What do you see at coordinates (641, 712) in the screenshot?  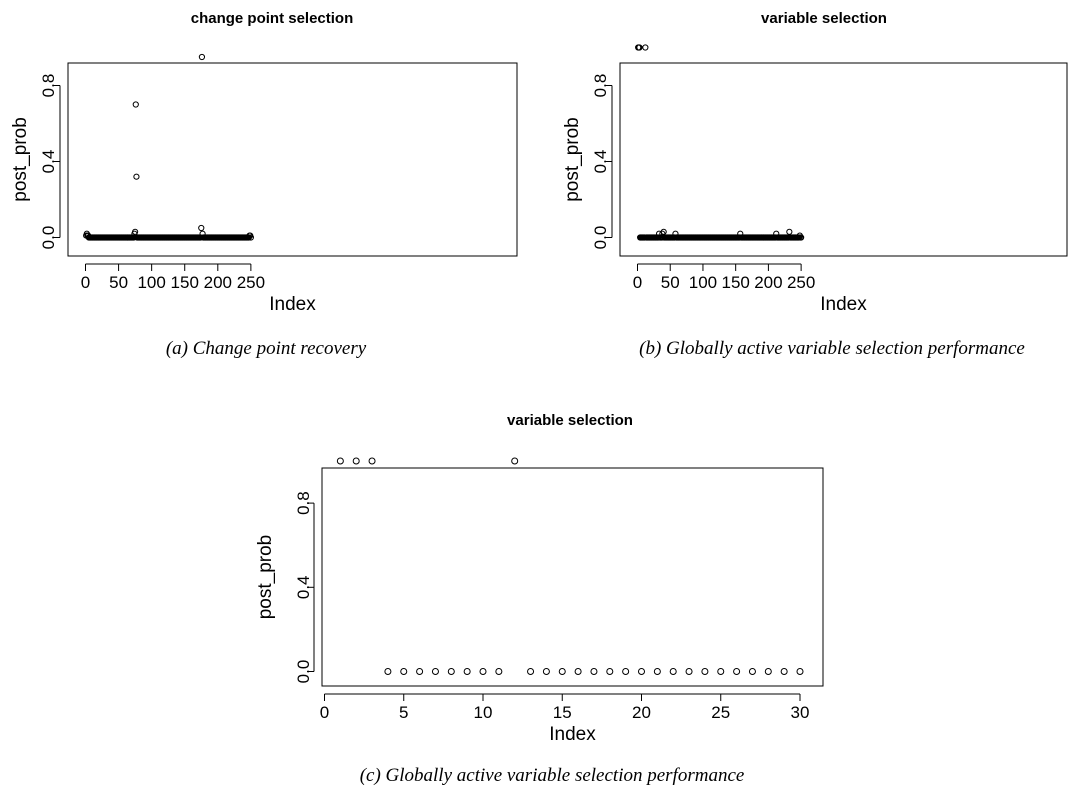 I see `x-tick-label: 20` at bounding box center [641, 712].